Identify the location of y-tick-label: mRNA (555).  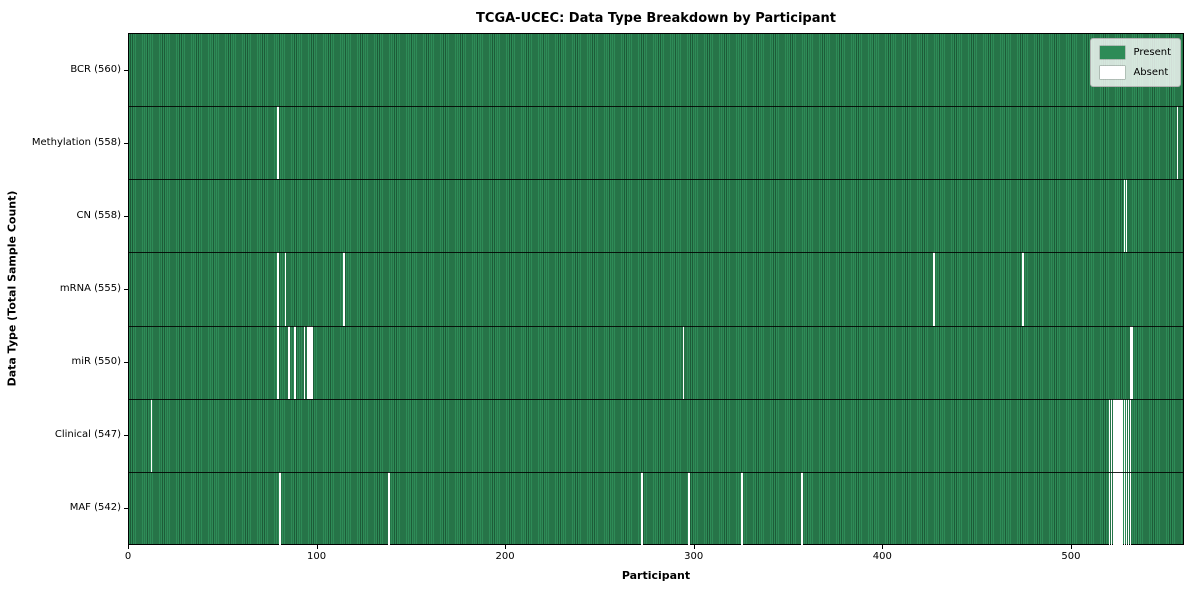
(90, 288).